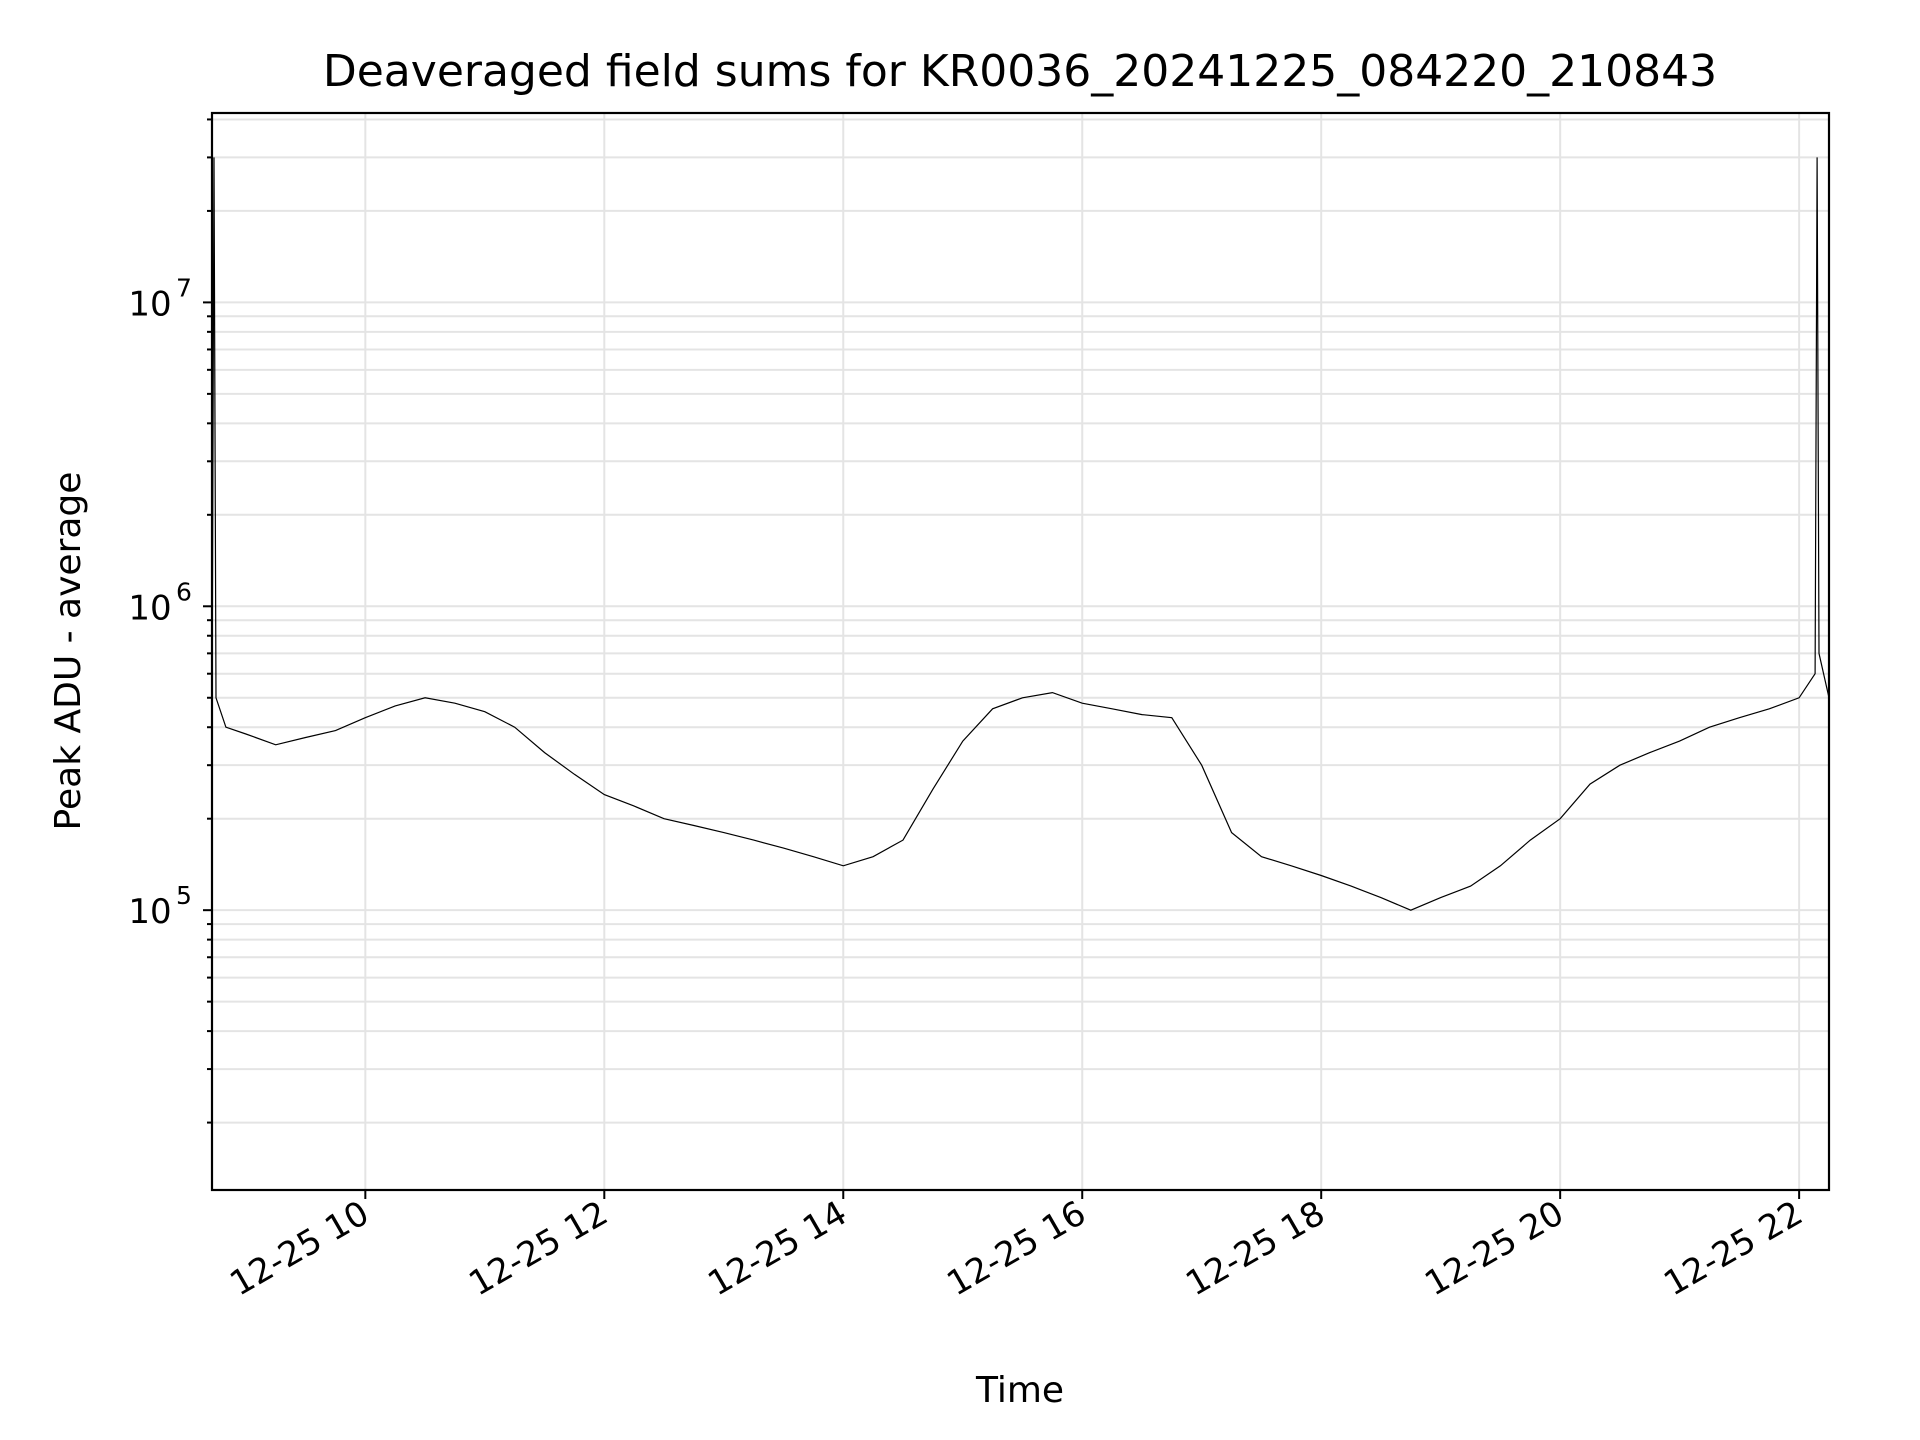 The width and height of the screenshot is (1920, 1440). What do you see at coordinates (777, 1248) in the screenshot?
I see `x-tick-label: 12-25 14` at bounding box center [777, 1248].